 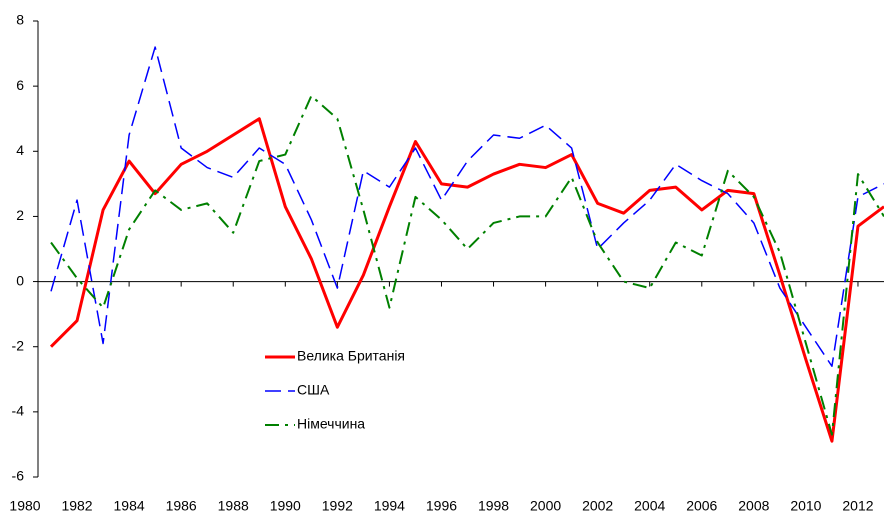 I want to click on x-tick-label: 2010, so click(x=805, y=506).